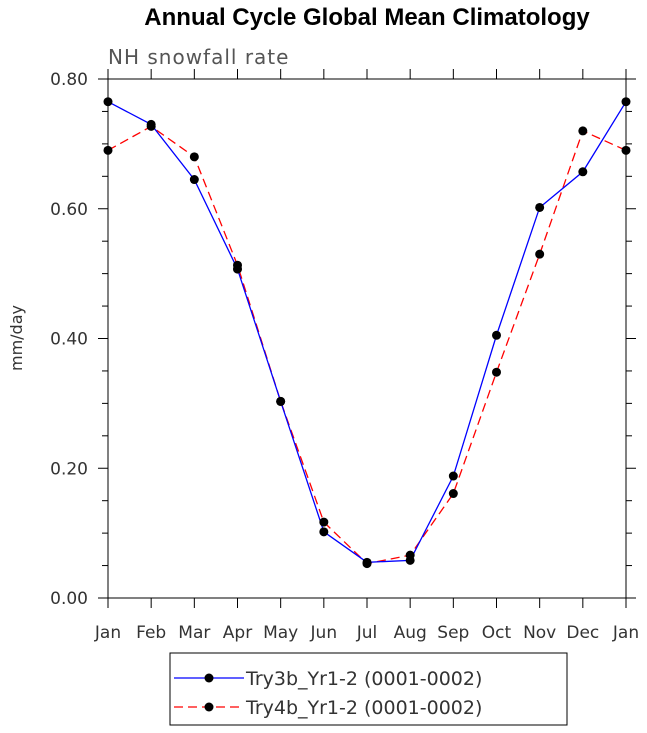 This screenshot has width=647, height=733. Describe the element at coordinates (410, 633) in the screenshot. I see `x-tick-label: Aug` at that location.